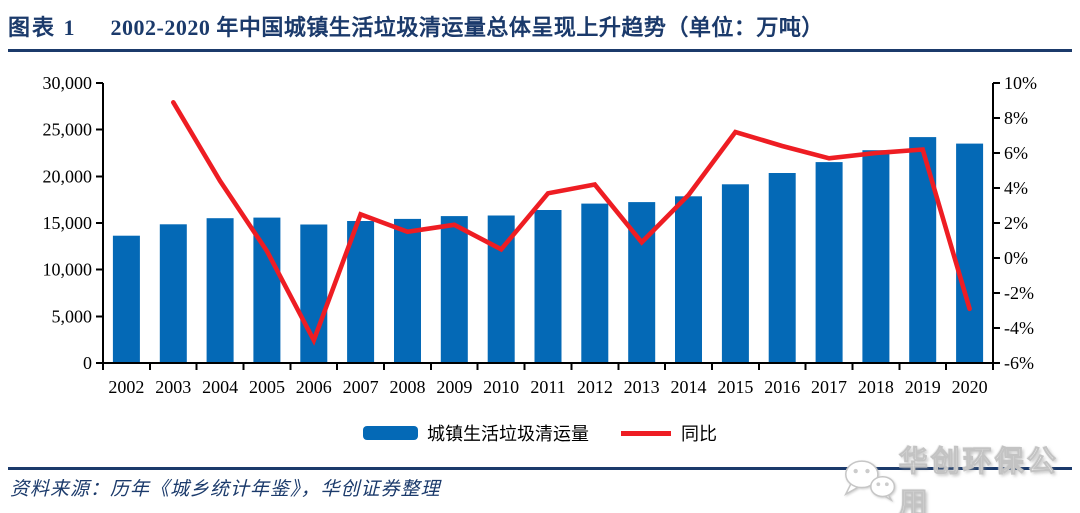 This screenshot has width=1080, height=513. What do you see at coordinates (688, 279) in the screenshot?
I see `bar-2014` at bounding box center [688, 279].